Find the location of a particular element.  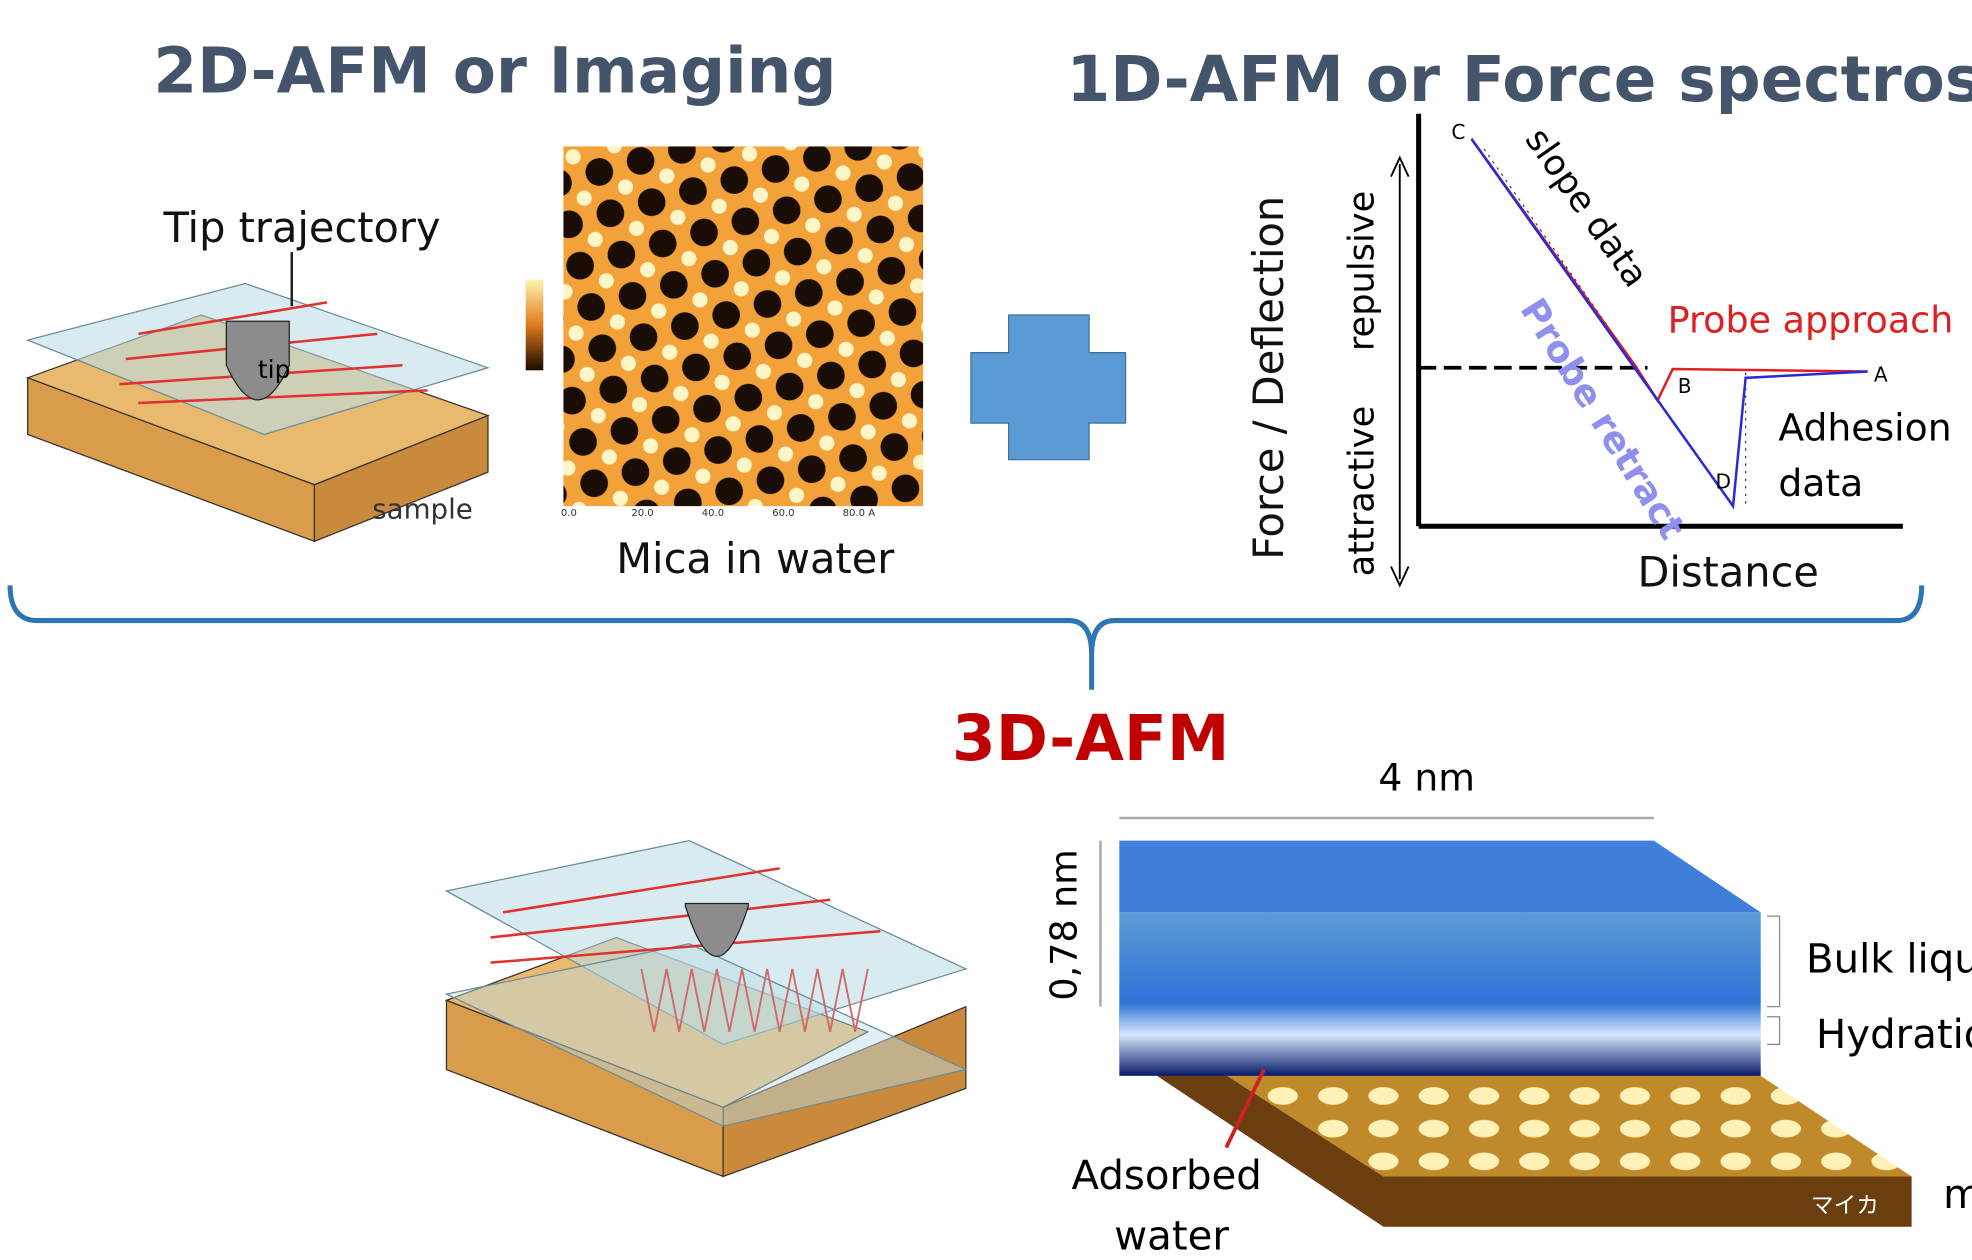

mica-axis-tick: 40.0 is located at coordinates (713, 513).